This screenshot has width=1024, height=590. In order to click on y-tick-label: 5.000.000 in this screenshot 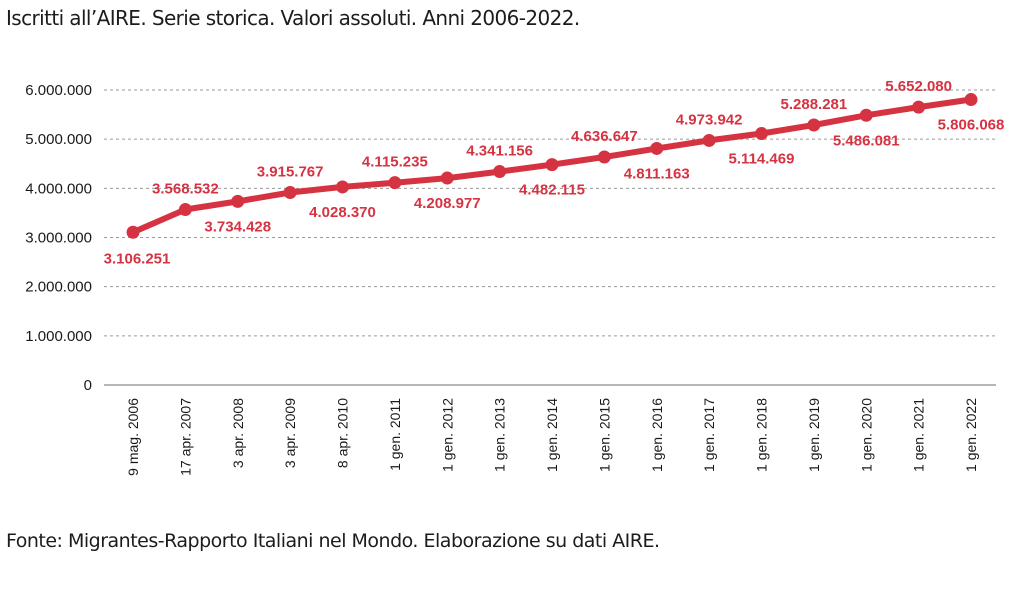, I will do `click(58, 139)`.